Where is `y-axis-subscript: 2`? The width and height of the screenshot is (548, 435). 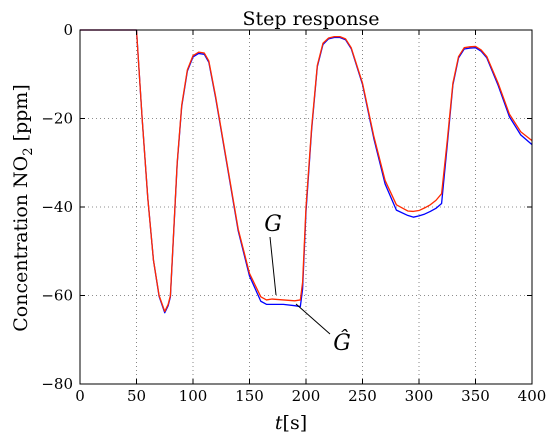 y-axis-subscript: 2 is located at coordinates (28, 151).